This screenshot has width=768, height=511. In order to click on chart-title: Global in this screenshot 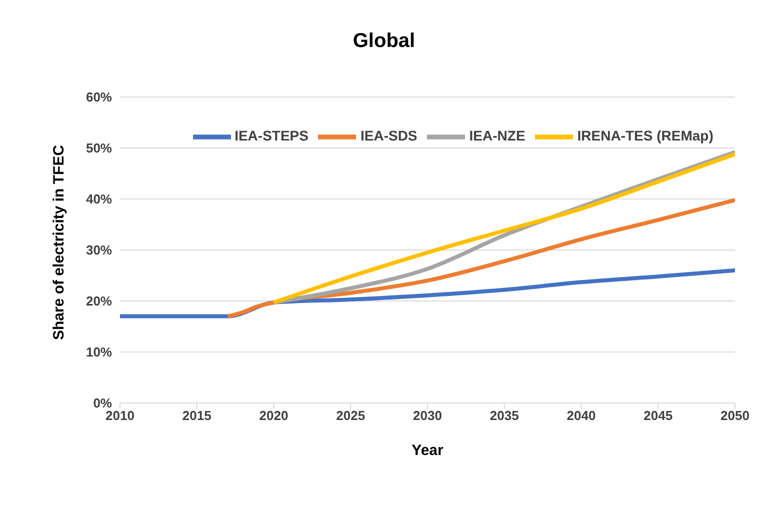, I will do `click(384, 41)`.